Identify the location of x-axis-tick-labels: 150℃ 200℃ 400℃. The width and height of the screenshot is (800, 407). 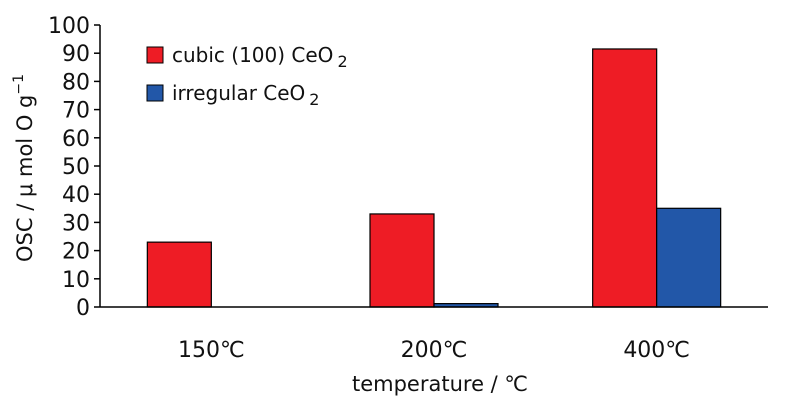
(434, 350).